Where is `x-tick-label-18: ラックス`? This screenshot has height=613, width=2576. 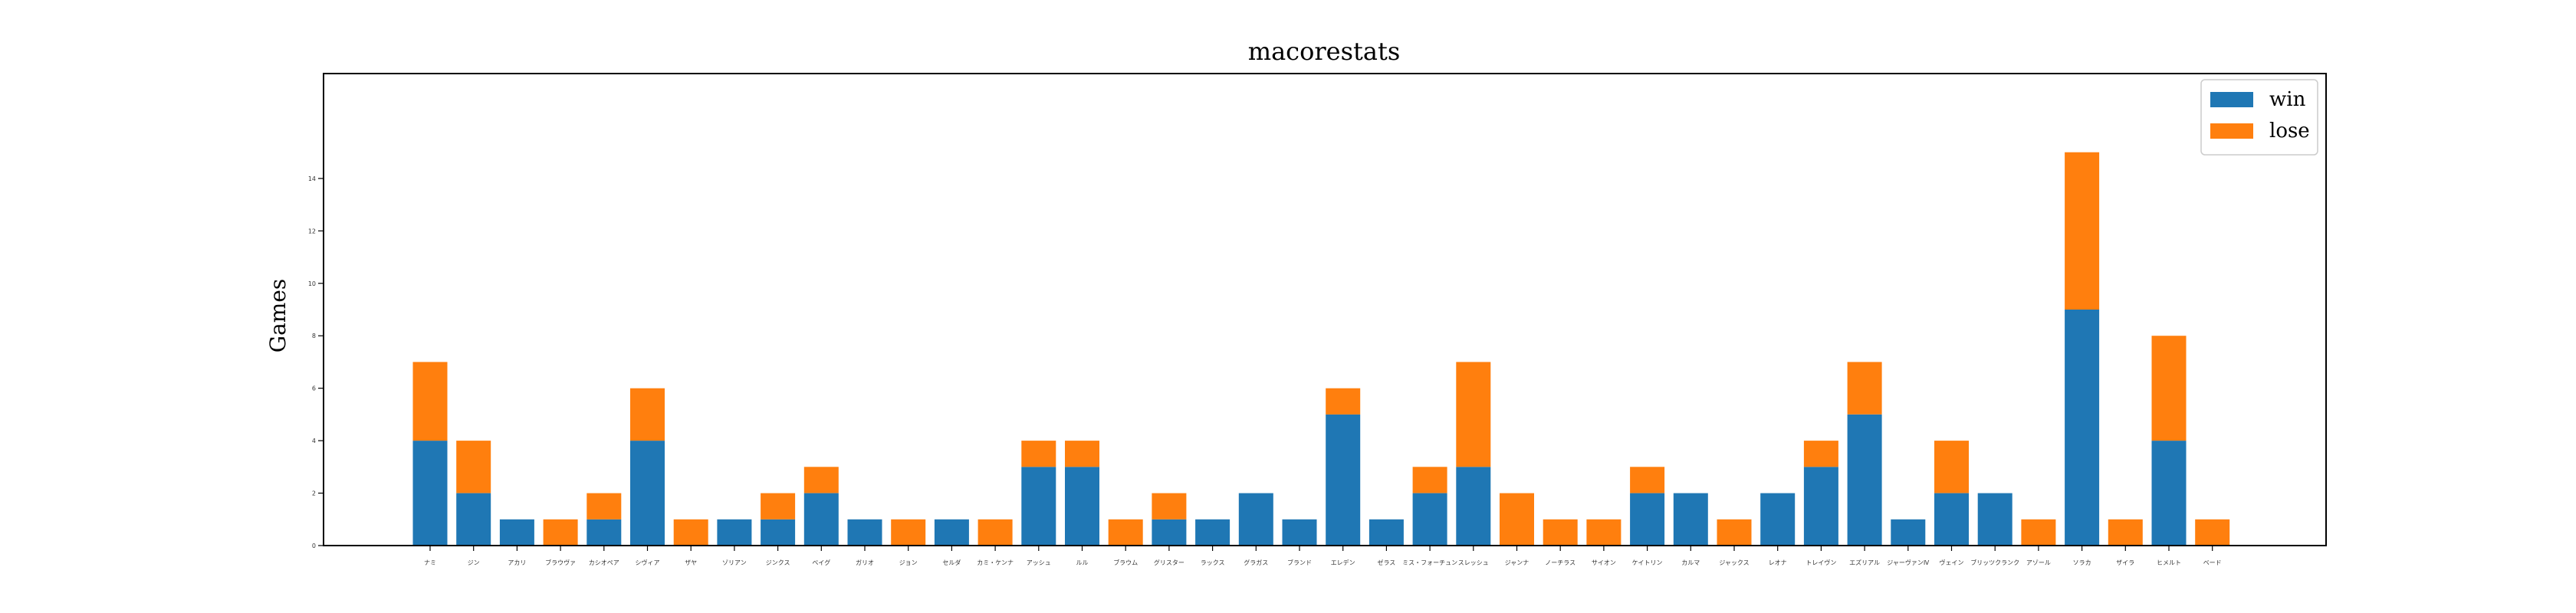 x-tick-label-18: ラックス is located at coordinates (1213, 562).